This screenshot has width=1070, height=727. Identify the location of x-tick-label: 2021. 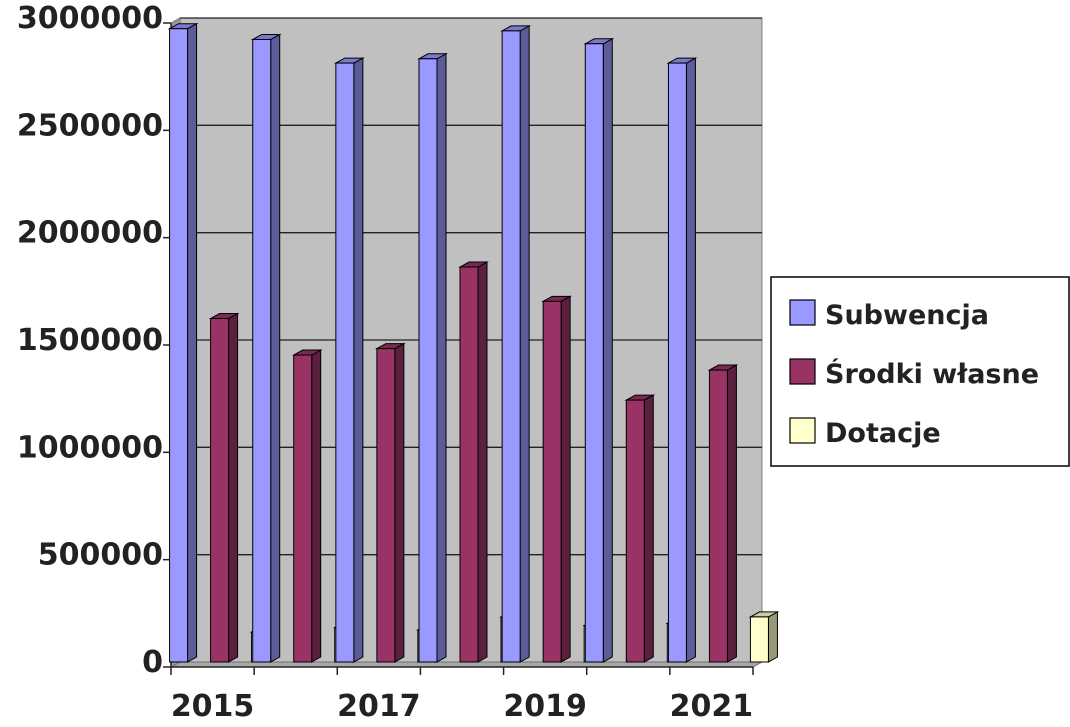
(712, 706).